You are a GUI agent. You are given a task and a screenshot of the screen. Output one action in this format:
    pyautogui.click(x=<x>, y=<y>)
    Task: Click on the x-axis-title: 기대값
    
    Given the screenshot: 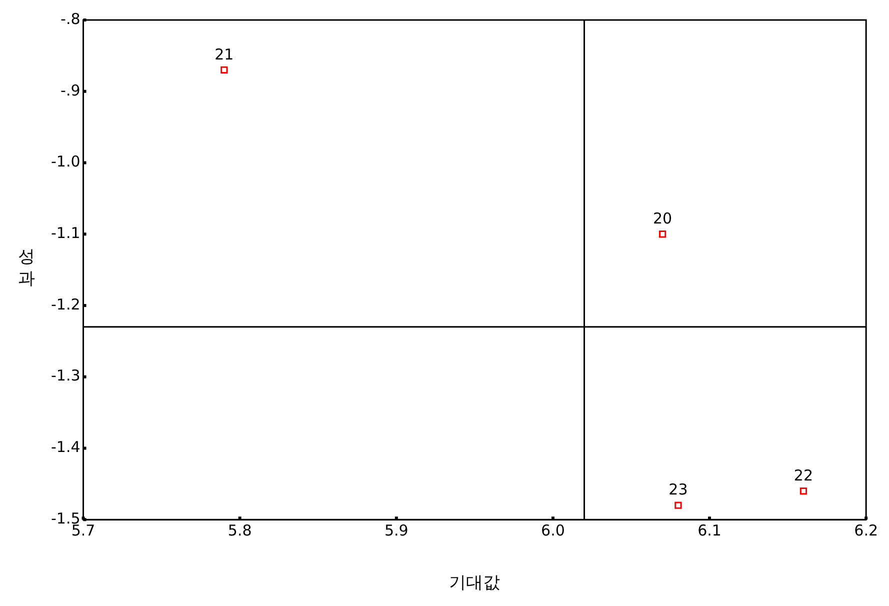 What is the action you would take?
    pyautogui.click(x=474, y=583)
    